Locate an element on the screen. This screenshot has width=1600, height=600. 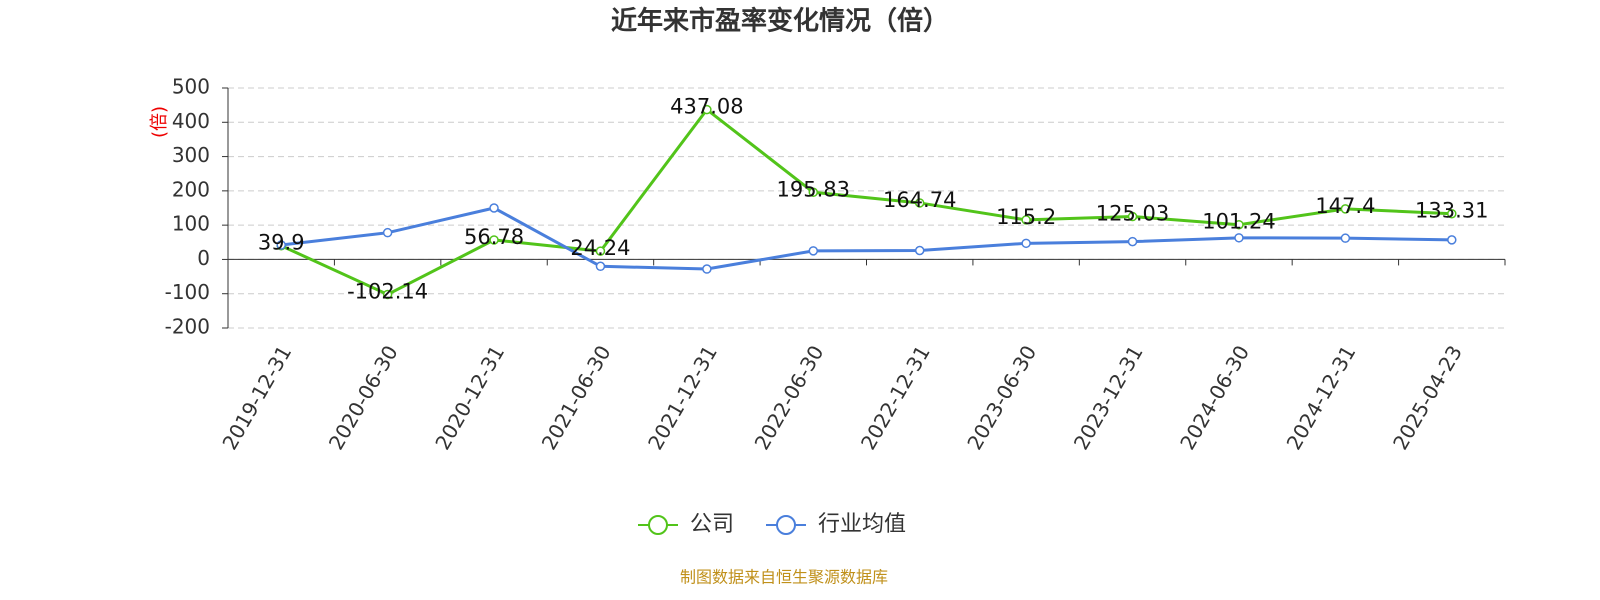
x-tick-label: 2019-12-31 is located at coordinates (256, 397).